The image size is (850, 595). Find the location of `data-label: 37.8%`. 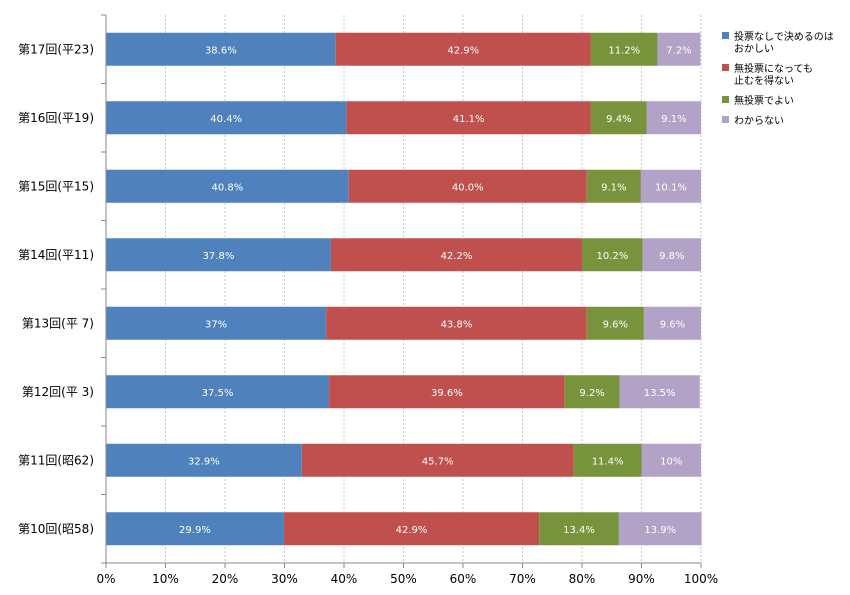

data-label: 37.8% is located at coordinates (219, 256).